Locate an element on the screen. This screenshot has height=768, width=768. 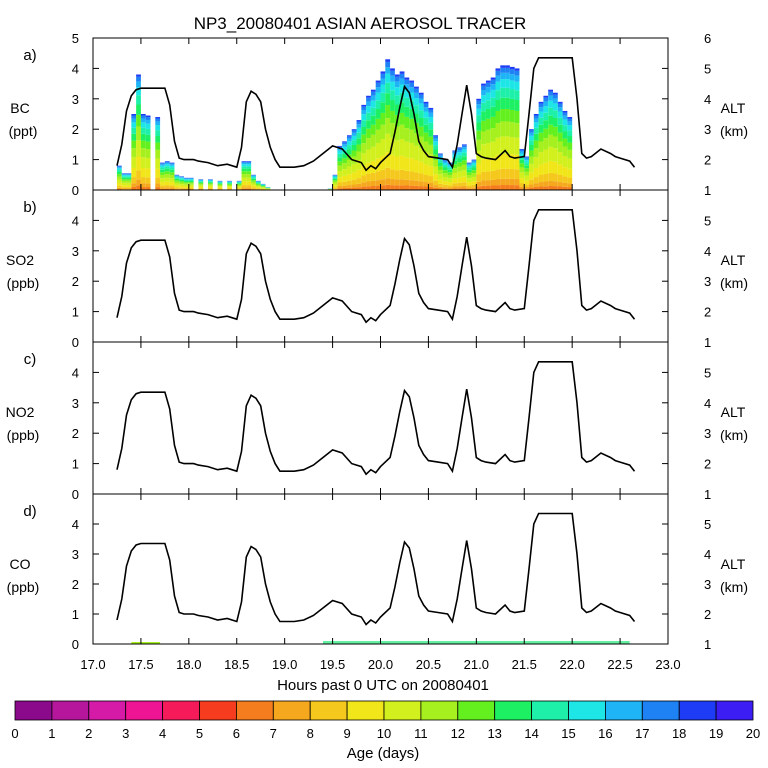
panel-tag: a) is located at coordinates (29, 55).